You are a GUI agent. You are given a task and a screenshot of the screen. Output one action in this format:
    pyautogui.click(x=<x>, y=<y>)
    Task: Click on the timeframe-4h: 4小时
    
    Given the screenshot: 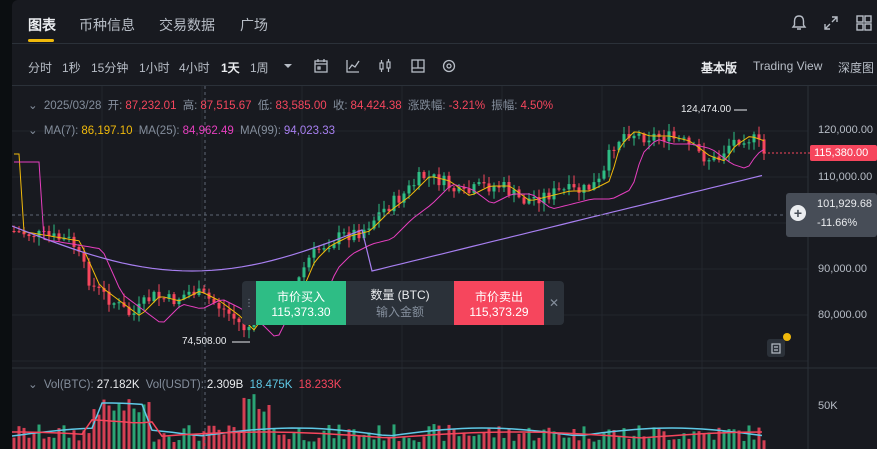 What is the action you would take?
    pyautogui.click(x=194, y=68)
    